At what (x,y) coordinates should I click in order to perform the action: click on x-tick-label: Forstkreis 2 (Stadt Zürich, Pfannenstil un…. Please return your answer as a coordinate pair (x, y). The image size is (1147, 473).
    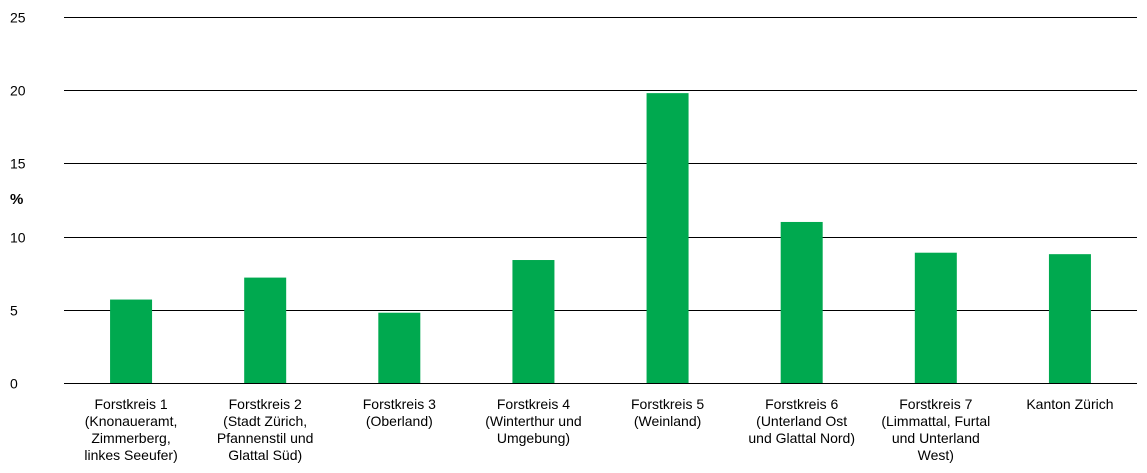
    Looking at the image, I should click on (265, 429).